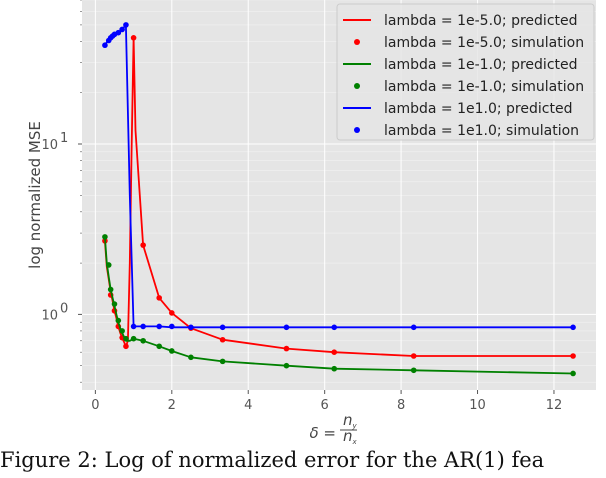 The width and height of the screenshot is (606, 478). I want to click on x-axis-label-denominator: nx, so click(350, 436).